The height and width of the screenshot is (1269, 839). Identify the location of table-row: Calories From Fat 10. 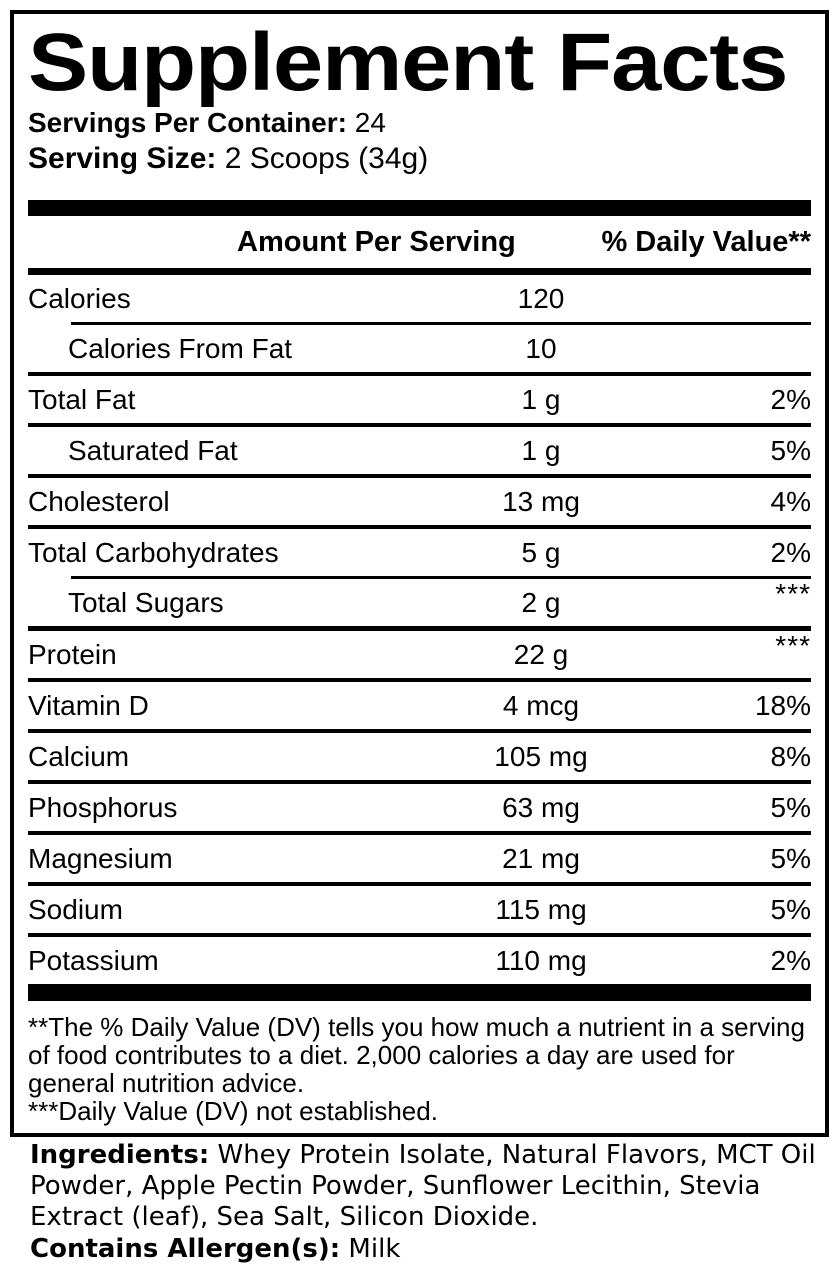
(419, 348).